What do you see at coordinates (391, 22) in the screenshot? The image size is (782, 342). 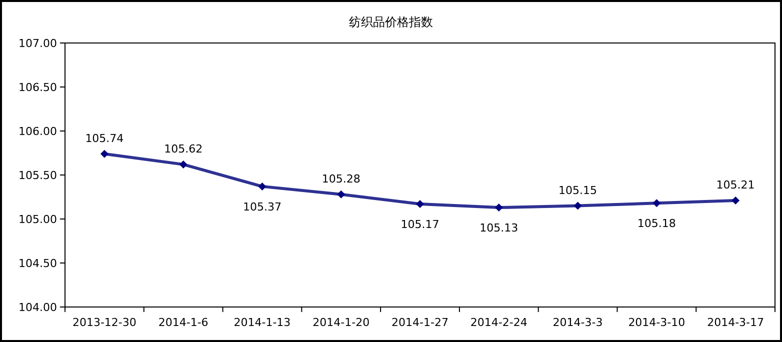 I see `chart-title: 纺织品价格指数` at bounding box center [391, 22].